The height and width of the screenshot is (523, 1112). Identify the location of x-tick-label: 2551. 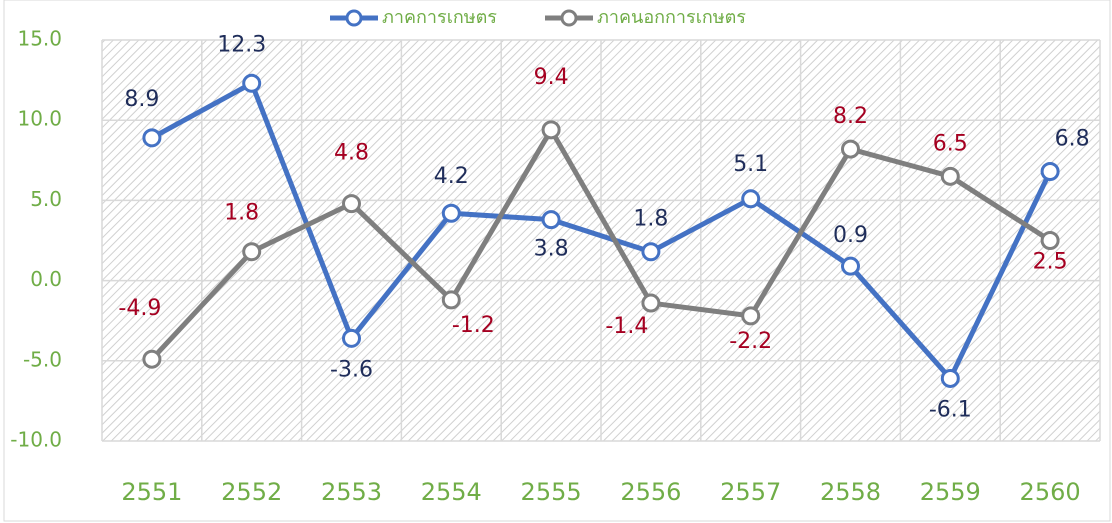
(151, 492).